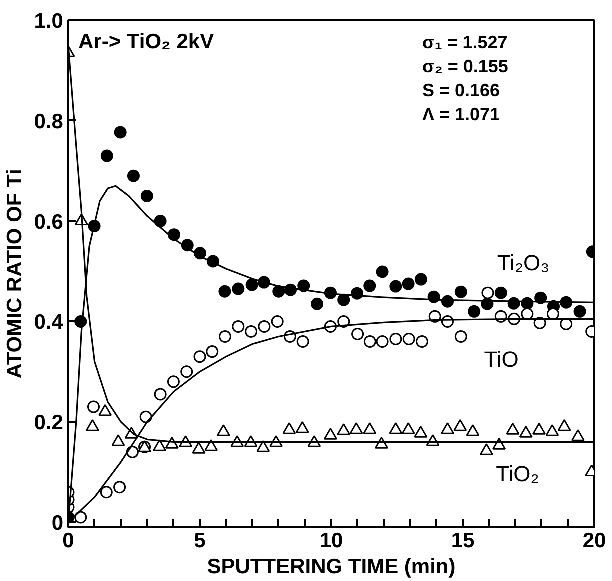 This screenshot has height=581, width=612. What do you see at coordinates (461, 114) in the screenshot?
I see `annotation: Λ = 1.071` at bounding box center [461, 114].